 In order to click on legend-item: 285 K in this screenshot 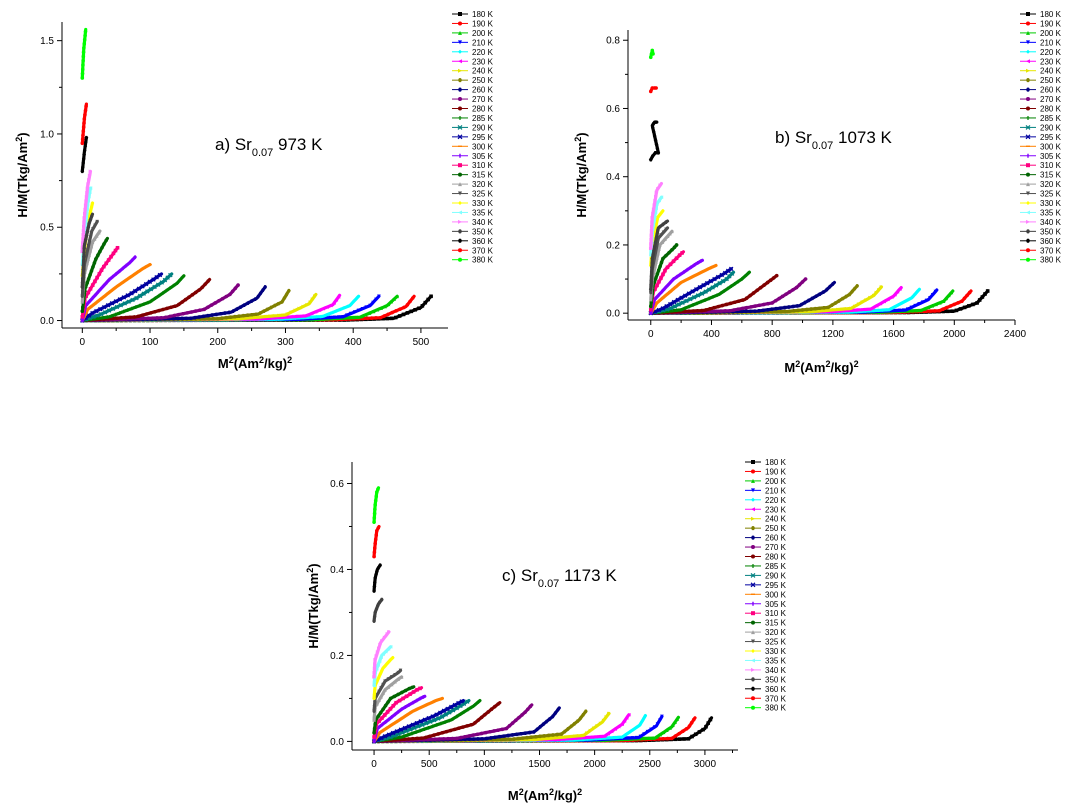, I will do `click(766, 566)`.